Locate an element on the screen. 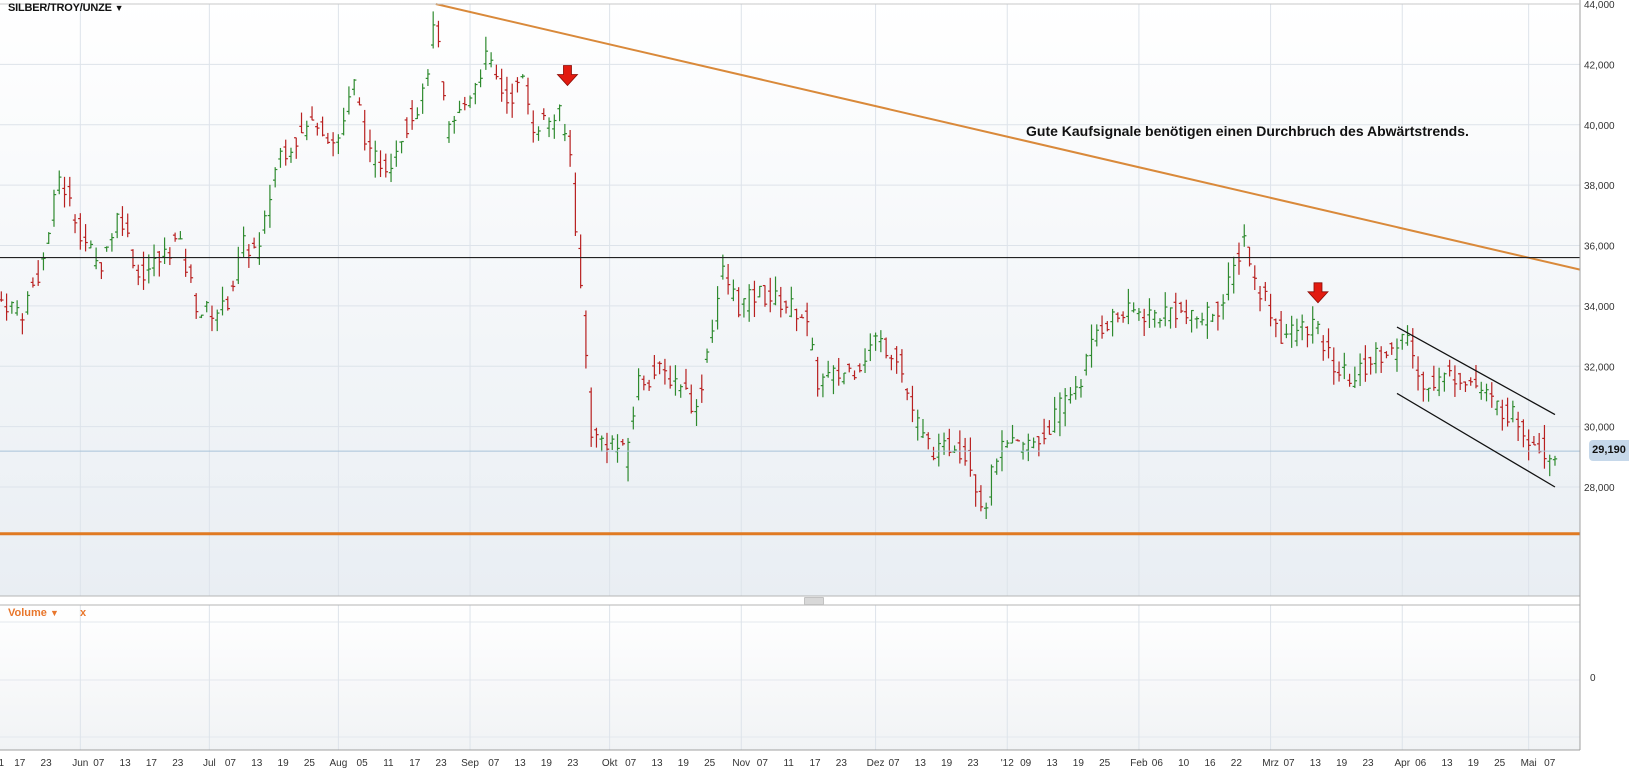 The height and width of the screenshot is (776, 1629). x-tick-label: 05 is located at coordinates (363, 763).